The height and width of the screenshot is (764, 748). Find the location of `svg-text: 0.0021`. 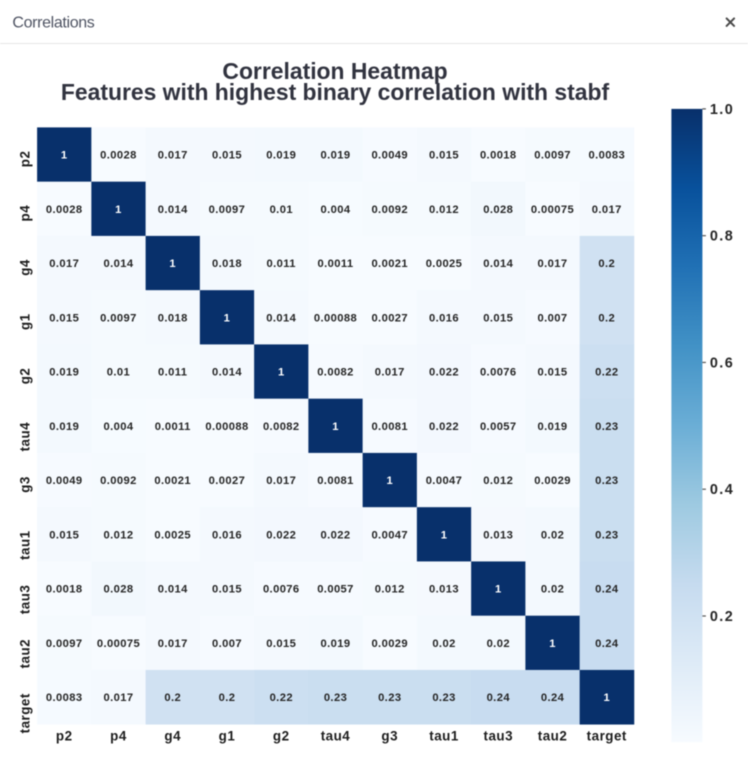

svg-text: 0.0021 is located at coordinates (389, 264).